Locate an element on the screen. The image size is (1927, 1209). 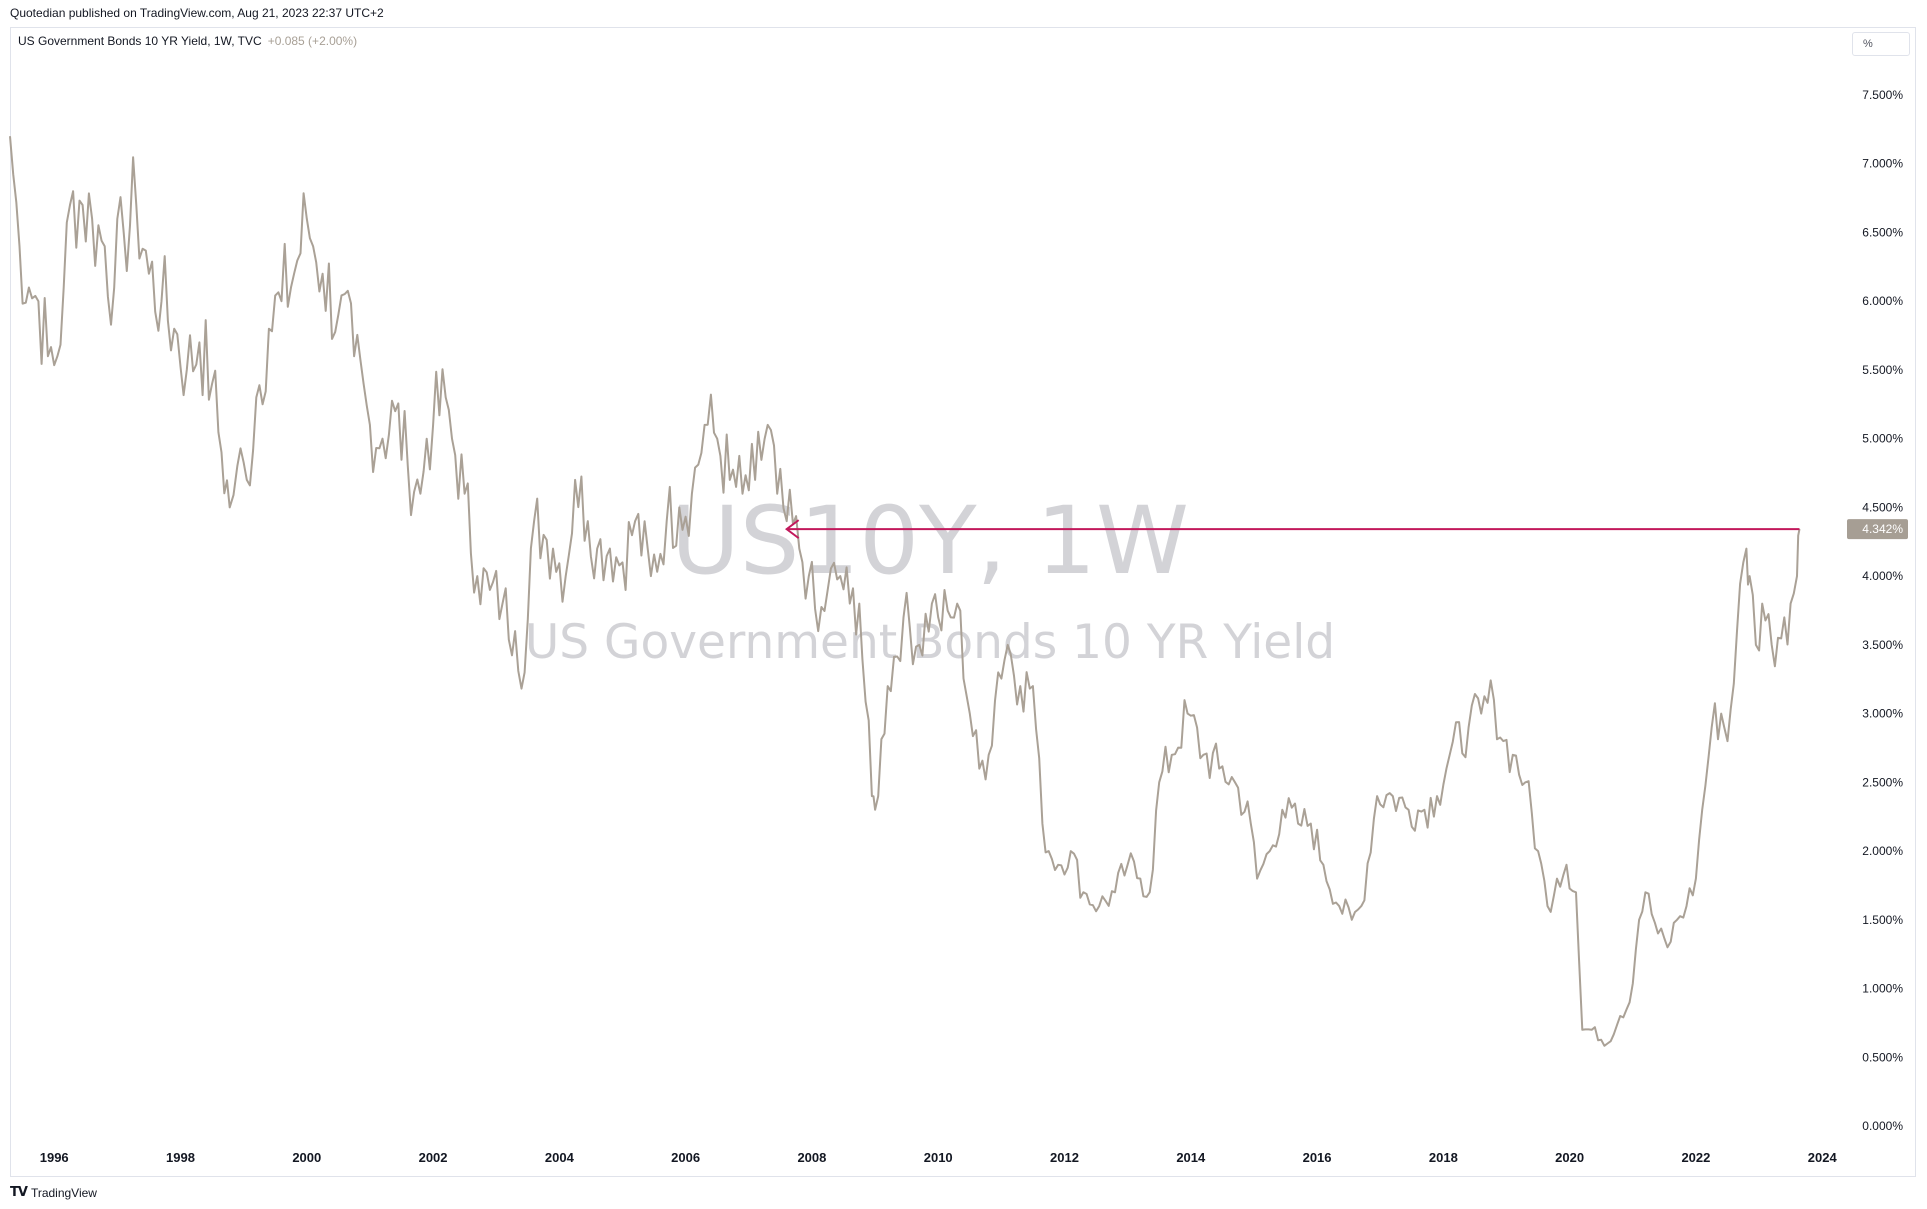
x-tick-label: 2016 is located at coordinates (1317, 1157).